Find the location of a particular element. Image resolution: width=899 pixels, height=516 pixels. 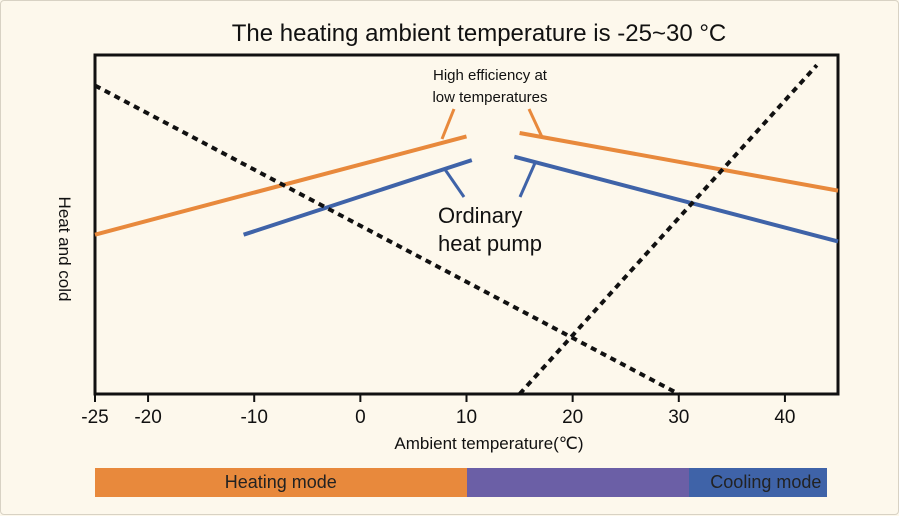

mode-segment-2: Cooling mode is located at coordinates (758, 482).